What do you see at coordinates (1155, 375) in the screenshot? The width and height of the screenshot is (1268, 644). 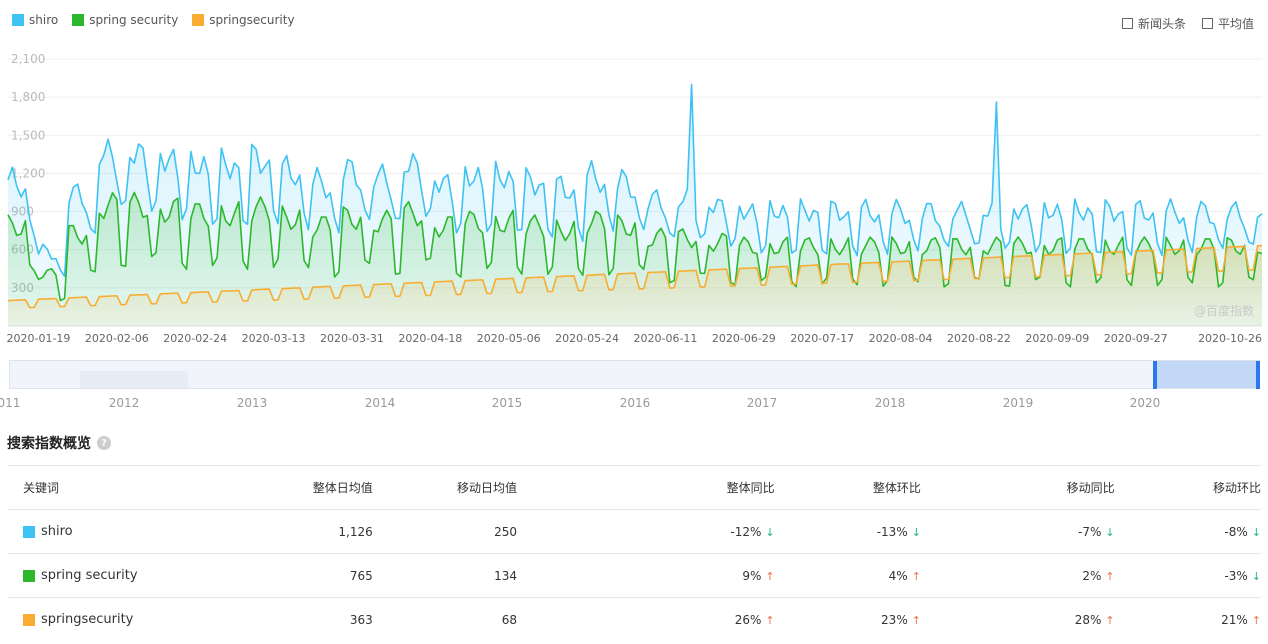 I see `navigator-left-handle` at bounding box center [1155, 375].